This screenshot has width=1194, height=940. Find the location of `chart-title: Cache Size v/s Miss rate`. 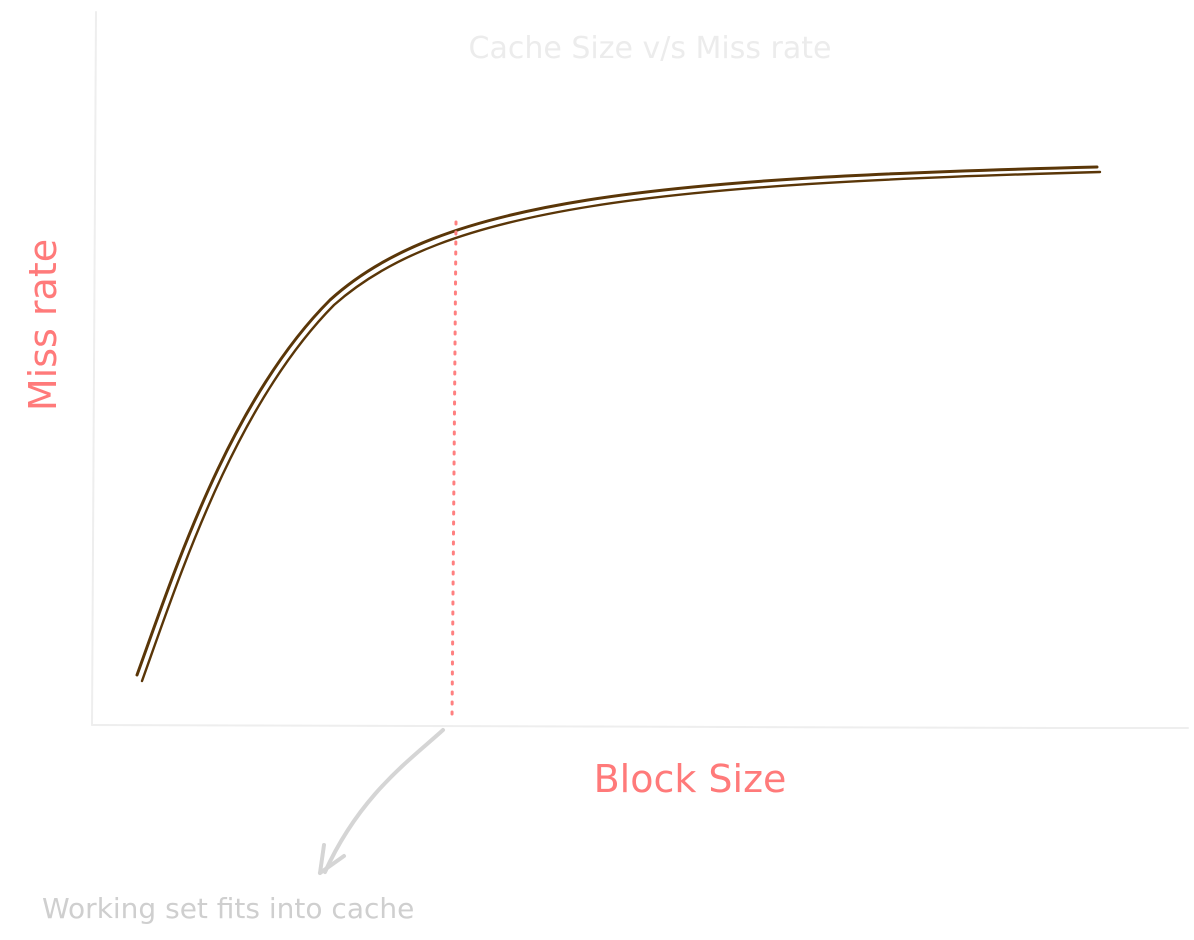

chart-title: Cache Size v/s Miss rate is located at coordinates (650, 48).